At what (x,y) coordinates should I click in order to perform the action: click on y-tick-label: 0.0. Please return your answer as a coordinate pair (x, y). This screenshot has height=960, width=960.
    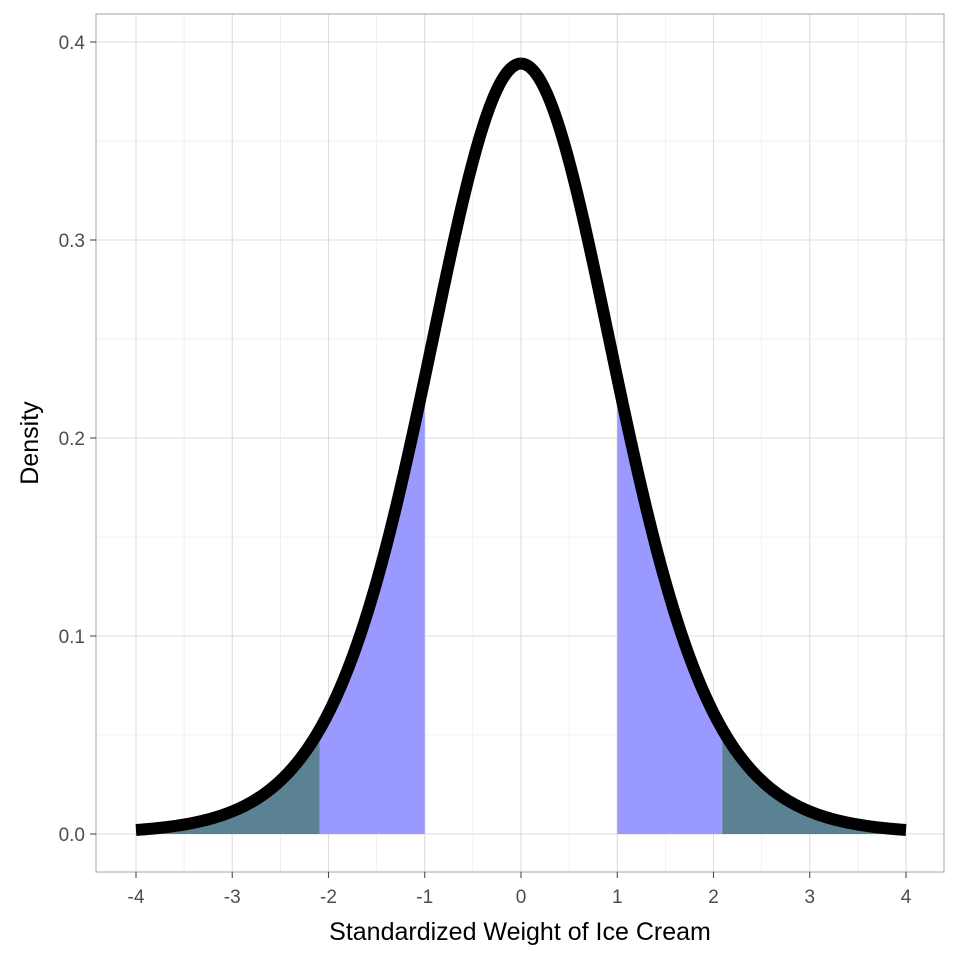
    Looking at the image, I should click on (72, 835).